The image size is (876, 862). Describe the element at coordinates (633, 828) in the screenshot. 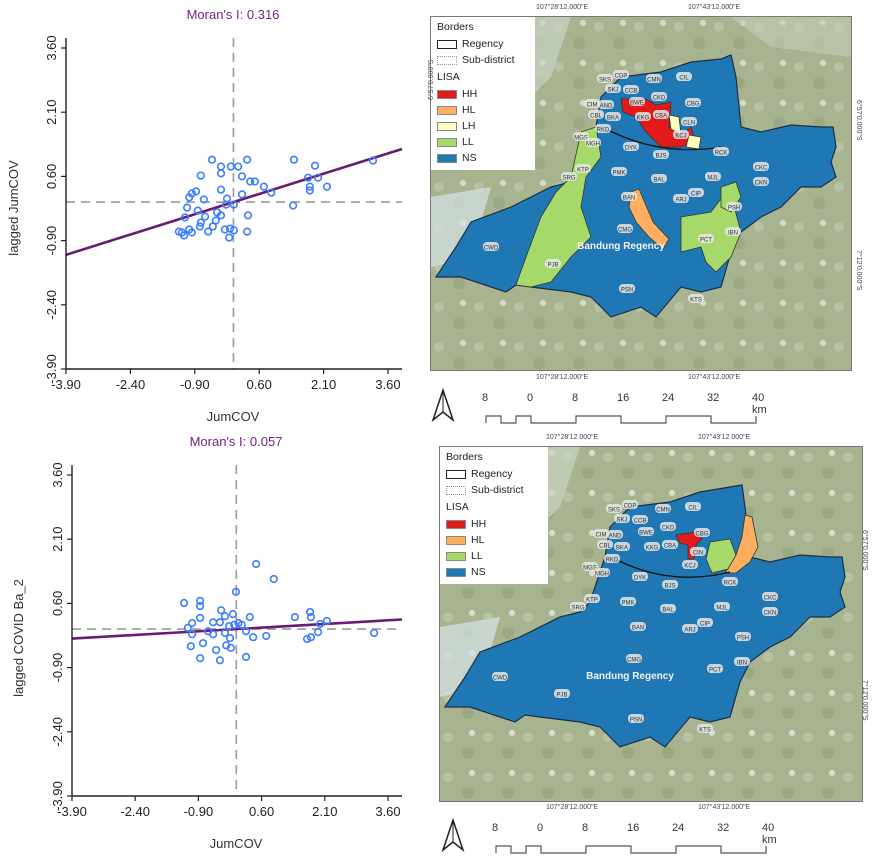

I see `scale-label: 16` at that location.